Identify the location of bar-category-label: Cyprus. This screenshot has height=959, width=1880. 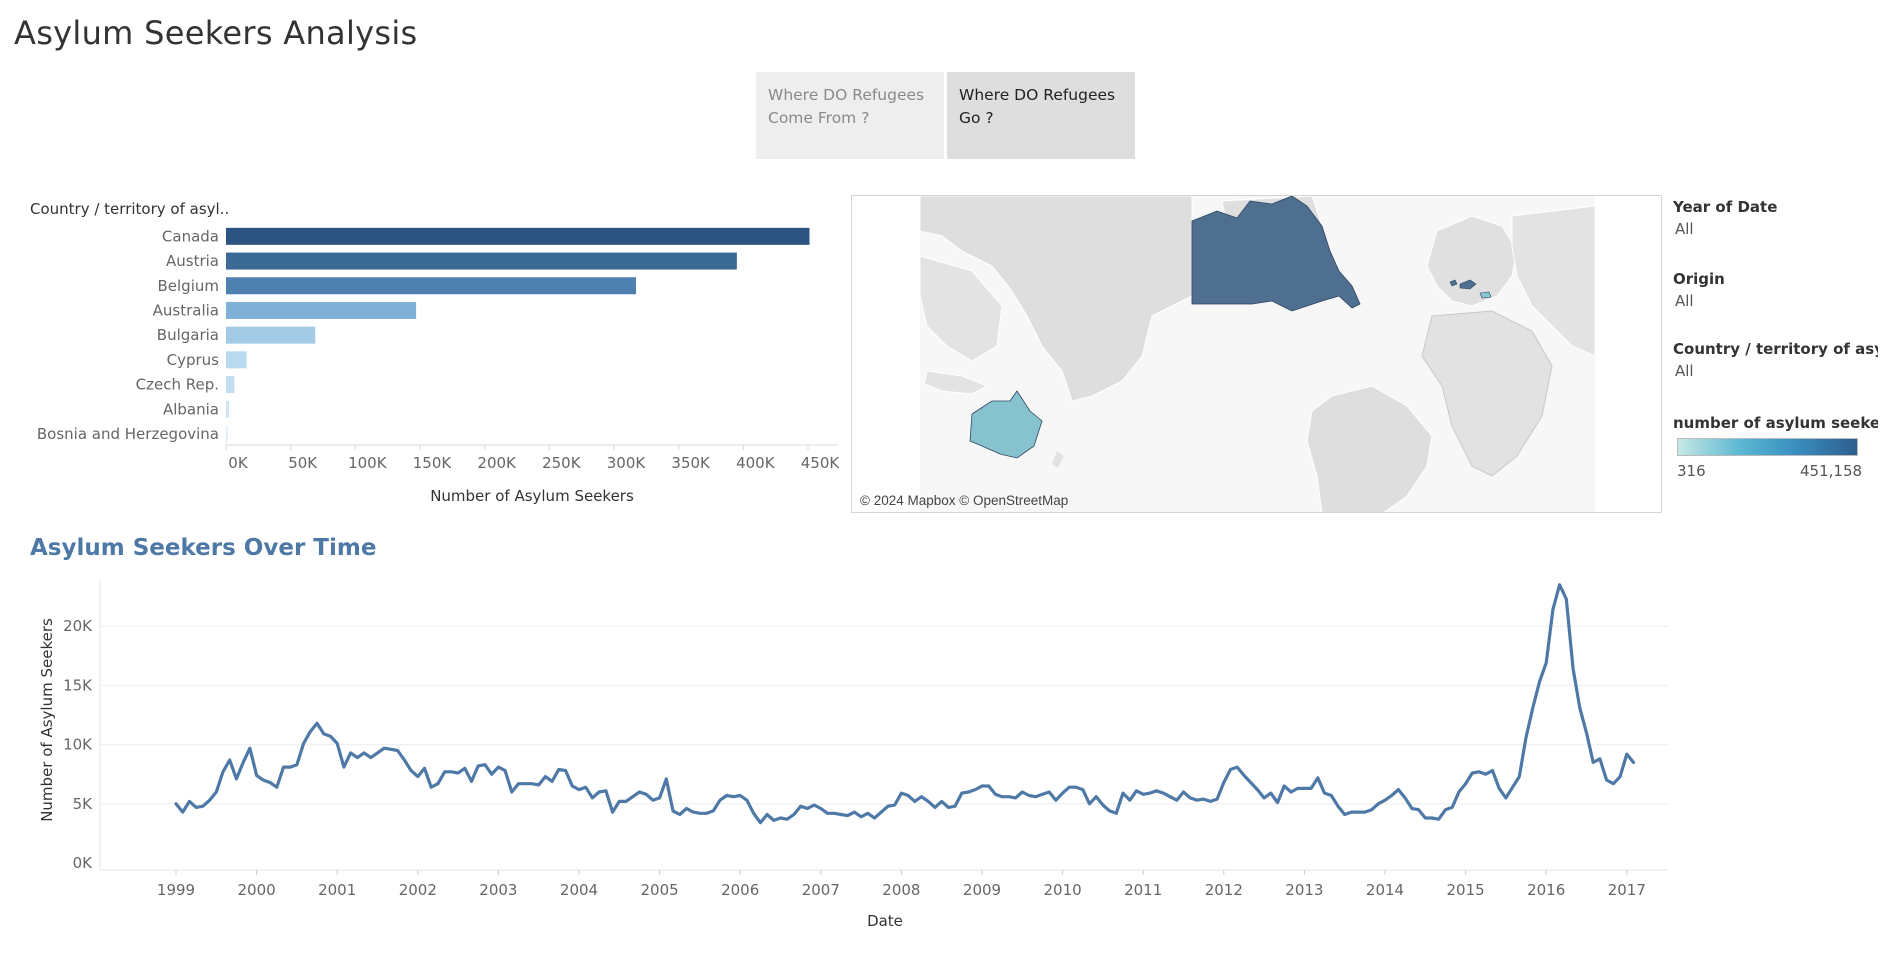
(193, 360).